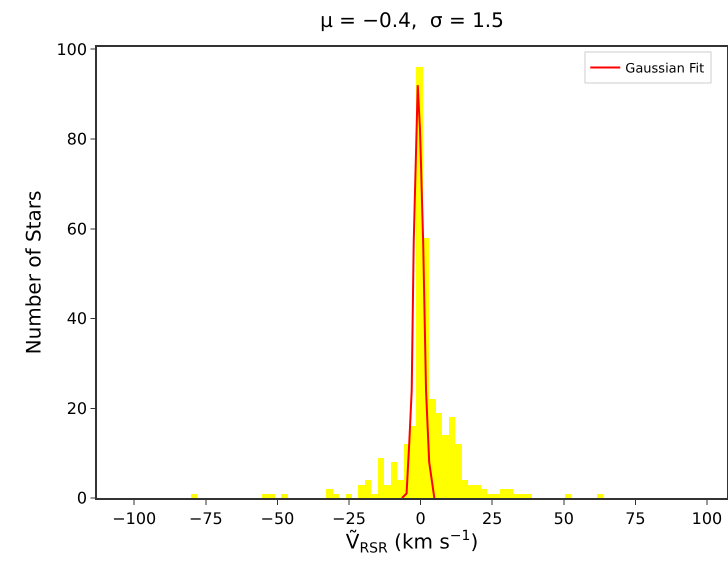 This screenshot has height=574, width=728. I want to click on x-axis-title: Ṽ$_{RSR}$ (km s$^{−1}$), so click(412, 542).